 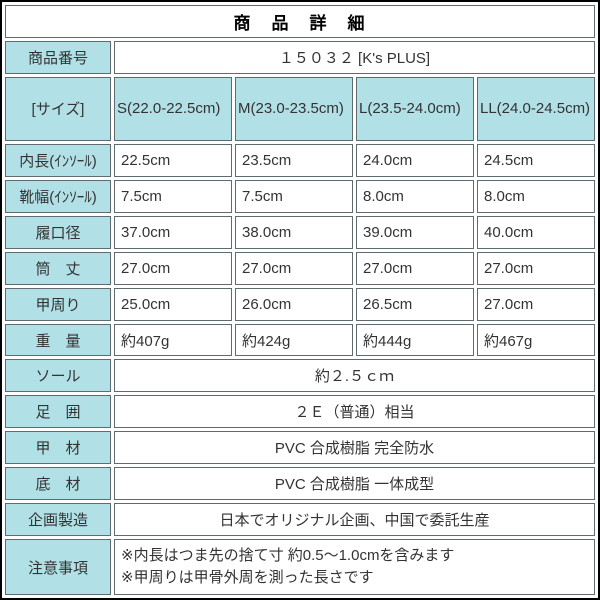 What do you see at coordinates (354, 520) in the screenshot?
I see `planning-production-value: 日本でオリジナル企画、中国で委託生産` at bounding box center [354, 520].